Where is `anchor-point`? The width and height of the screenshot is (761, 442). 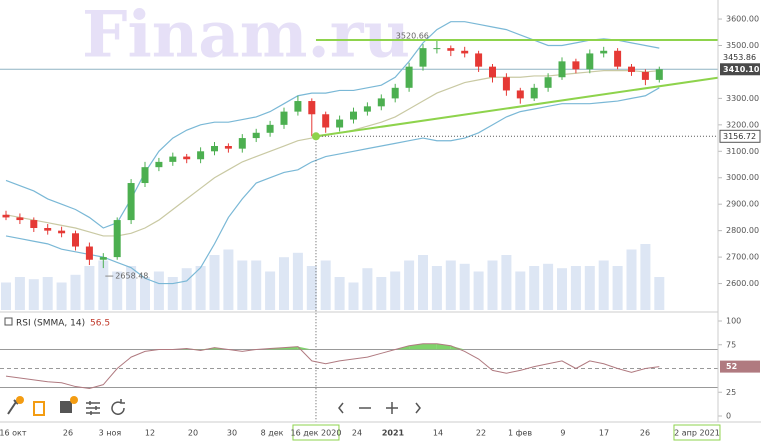 anchor-point is located at coordinates (315, 136).